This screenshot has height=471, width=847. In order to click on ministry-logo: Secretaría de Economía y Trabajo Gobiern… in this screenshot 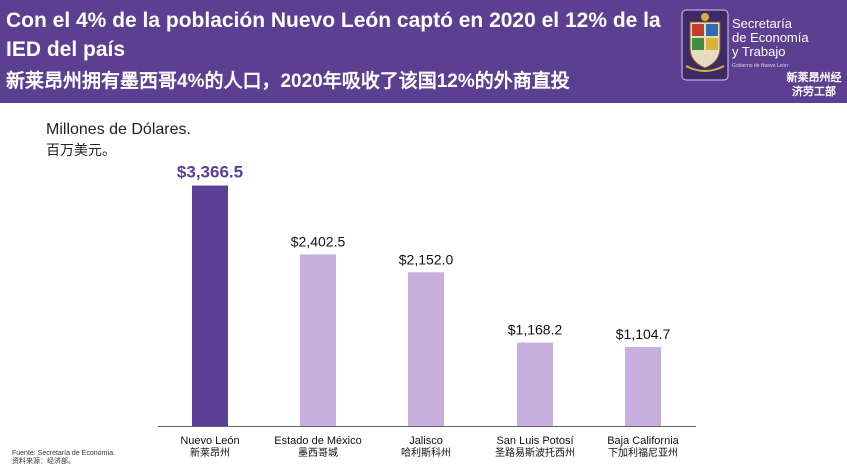, I will do `click(762, 54)`.